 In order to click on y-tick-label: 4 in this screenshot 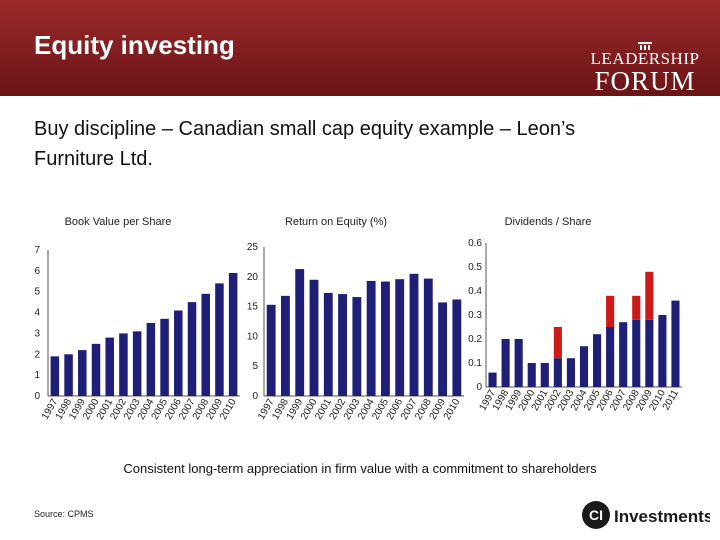, I will do `click(37, 313)`.